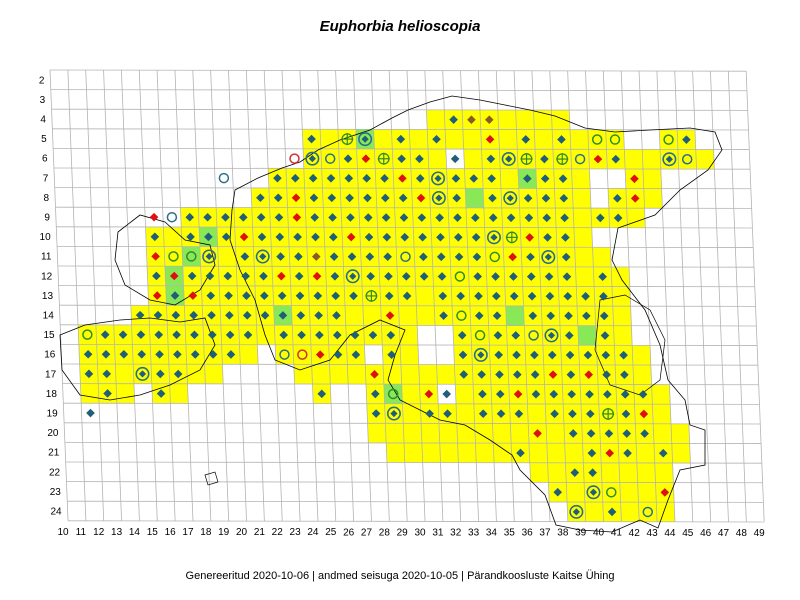 This screenshot has height=600, width=800. Describe the element at coordinates (471, 120) in the screenshot. I see `diamond-brown-marker` at that location.